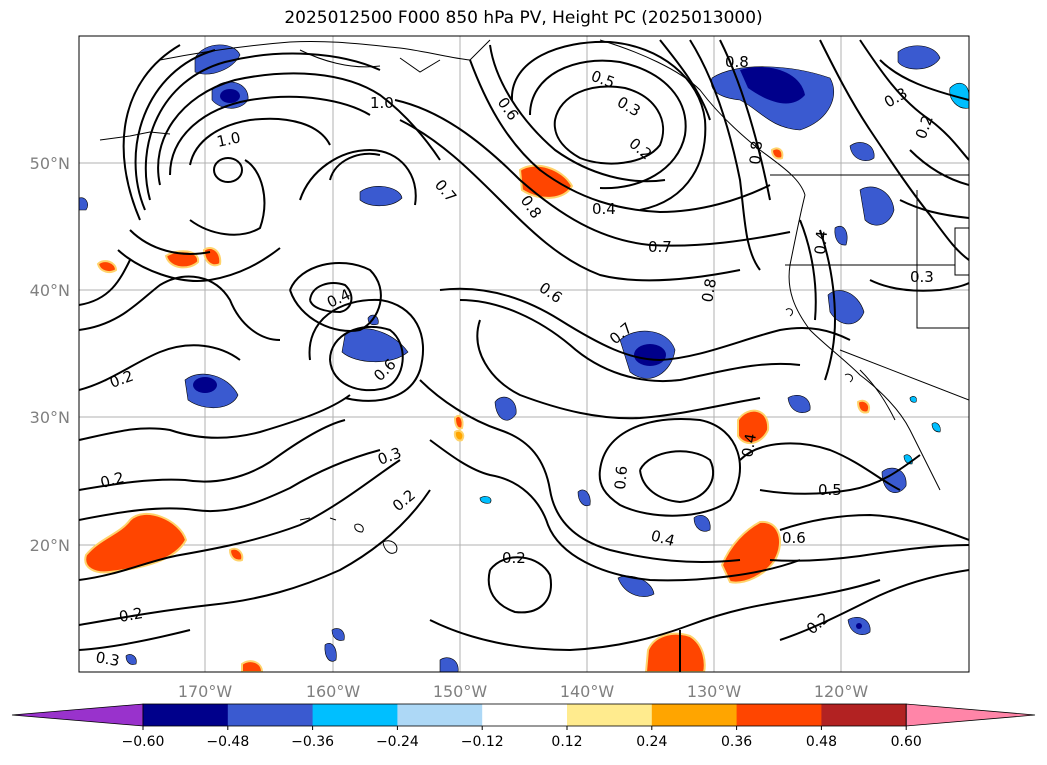 This screenshot has height=765, width=1047. I want to click on colorbar-tick-label: 0.48, so click(821, 742).